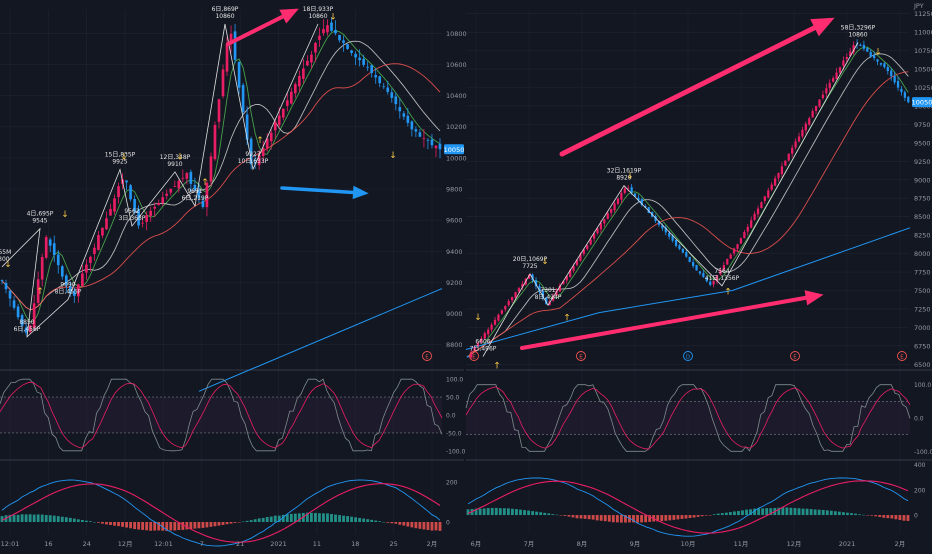 The width and height of the screenshot is (932, 554). I want to click on y-tick-label: 9800, so click(454, 190).